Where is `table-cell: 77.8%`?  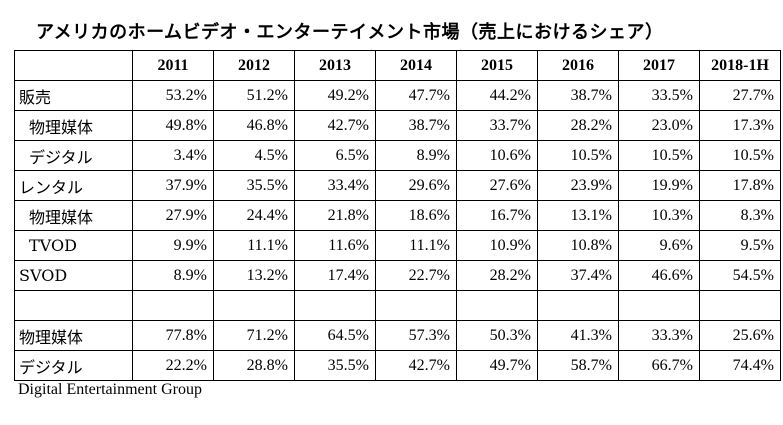 table-cell: 77.8% is located at coordinates (173, 335).